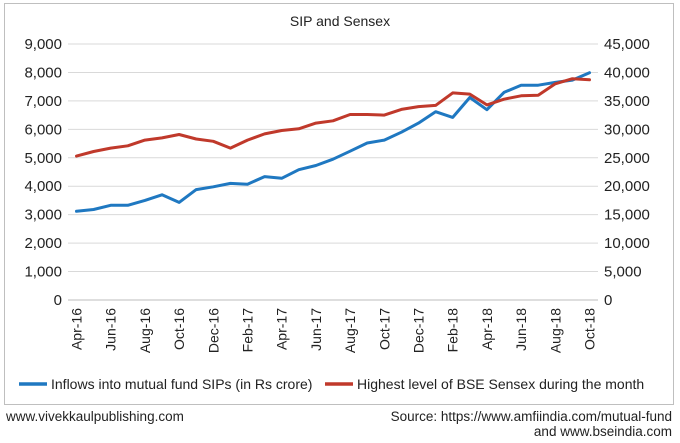 The height and width of the screenshot is (443, 680). Describe the element at coordinates (627, 129) in the screenshot. I see `right-axis-tick-label: 30,000` at that location.